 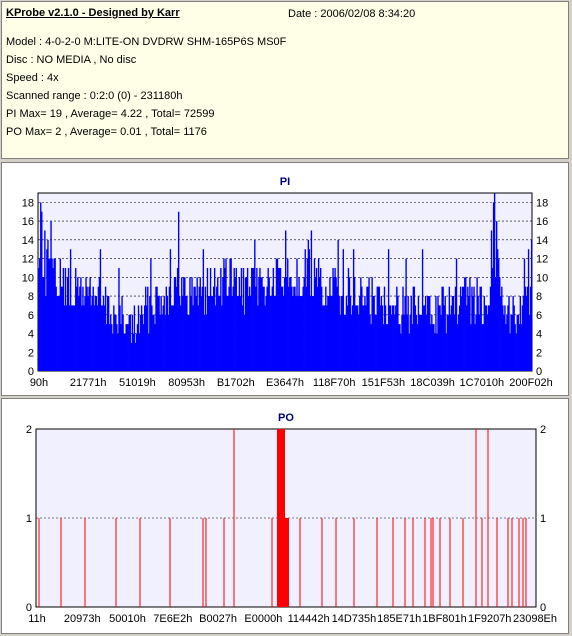 What do you see at coordinates (539, 353) in the screenshot?
I see `pi-y-tick-right: 2` at bounding box center [539, 353].